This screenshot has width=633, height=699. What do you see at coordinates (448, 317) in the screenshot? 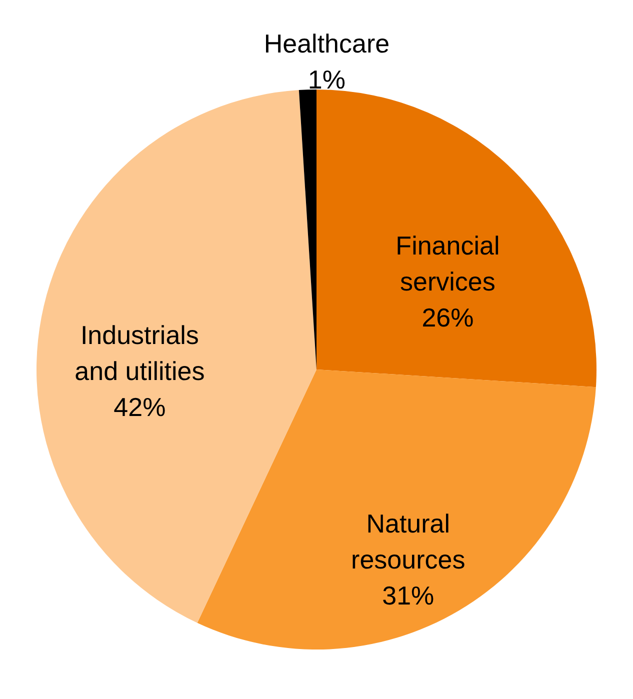
I see `data-label: 26%` at bounding box center [448, 317].